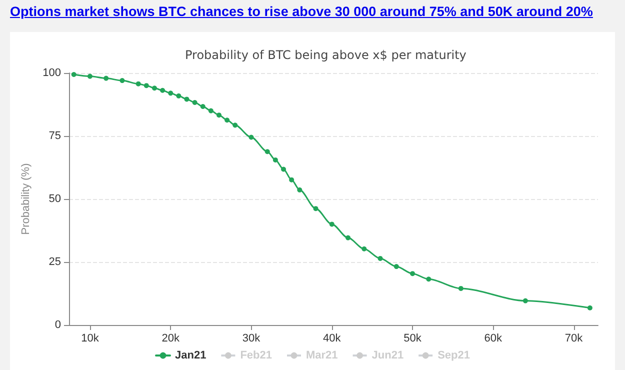 This screenshot has height=370, width=625. I want to click on text: Options market shows BTC chances to rise above 30 000 around 75% and 50K around 20%, so click(301, 11).